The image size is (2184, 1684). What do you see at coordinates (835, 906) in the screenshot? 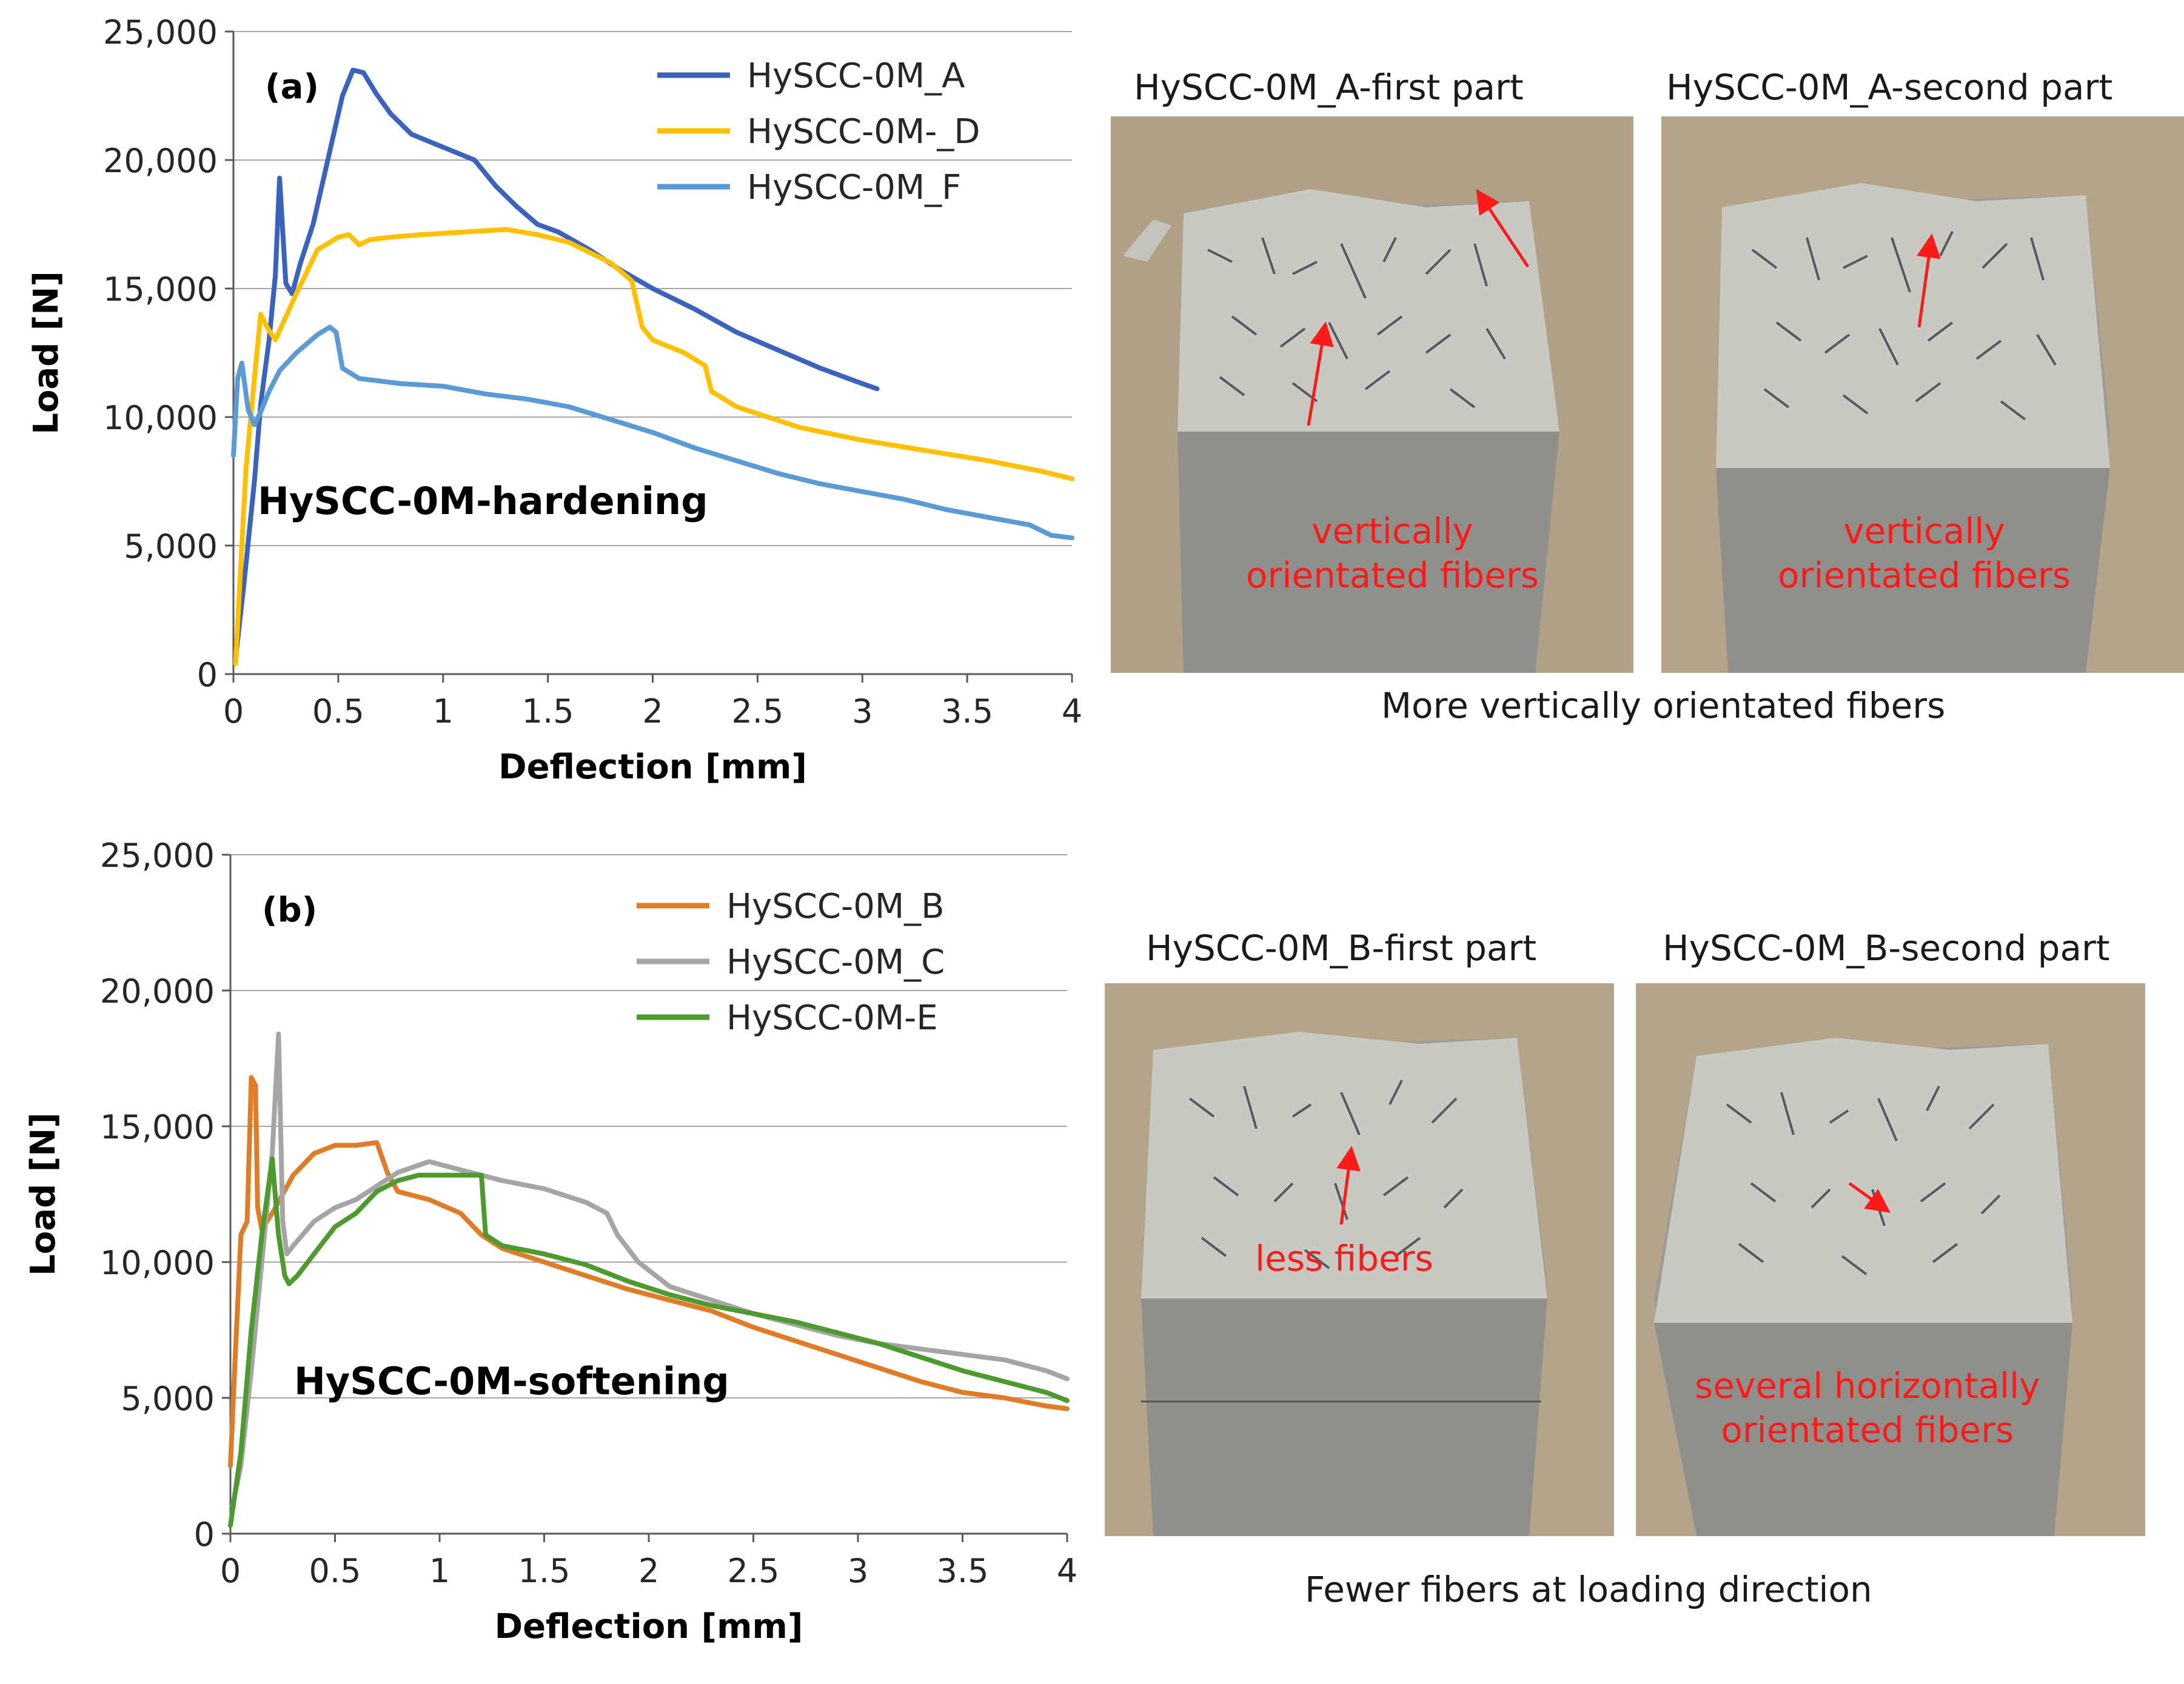
I see `legend-label-0: HySCC-0M_B` at bounding box center [835, 906].